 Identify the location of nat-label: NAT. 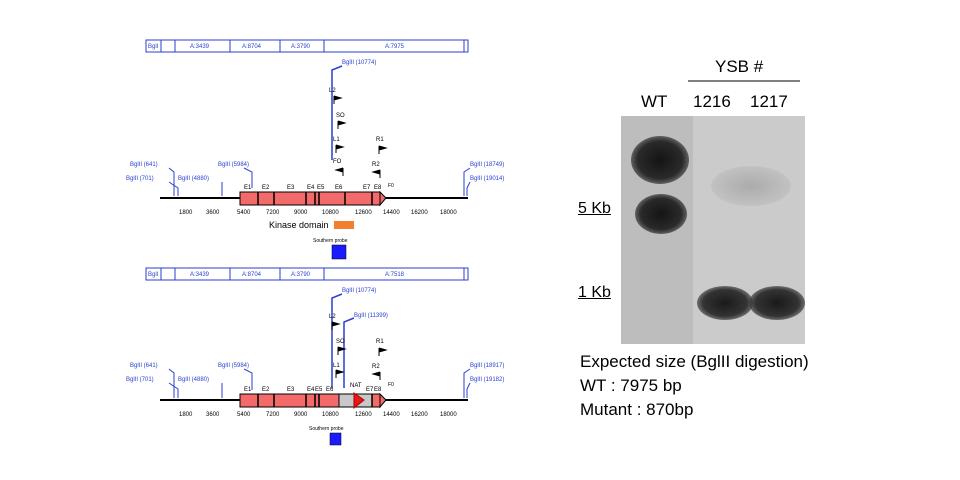
(356, 386).